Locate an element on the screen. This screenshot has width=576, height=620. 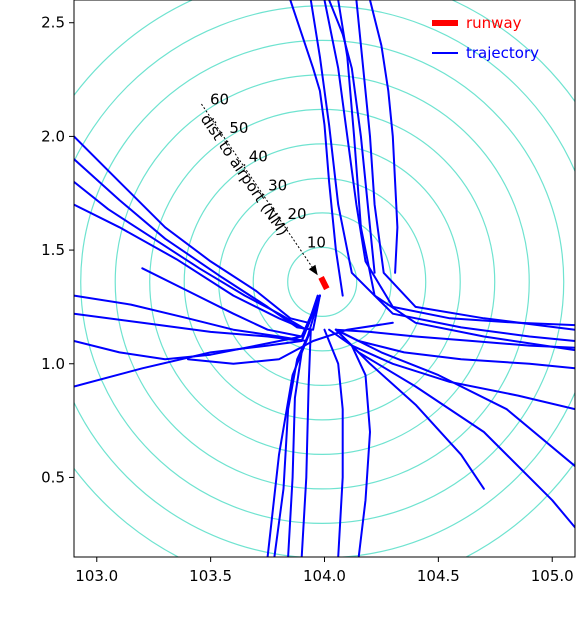
y-tick-label: 1.5 is located at coordinates (53, 250).